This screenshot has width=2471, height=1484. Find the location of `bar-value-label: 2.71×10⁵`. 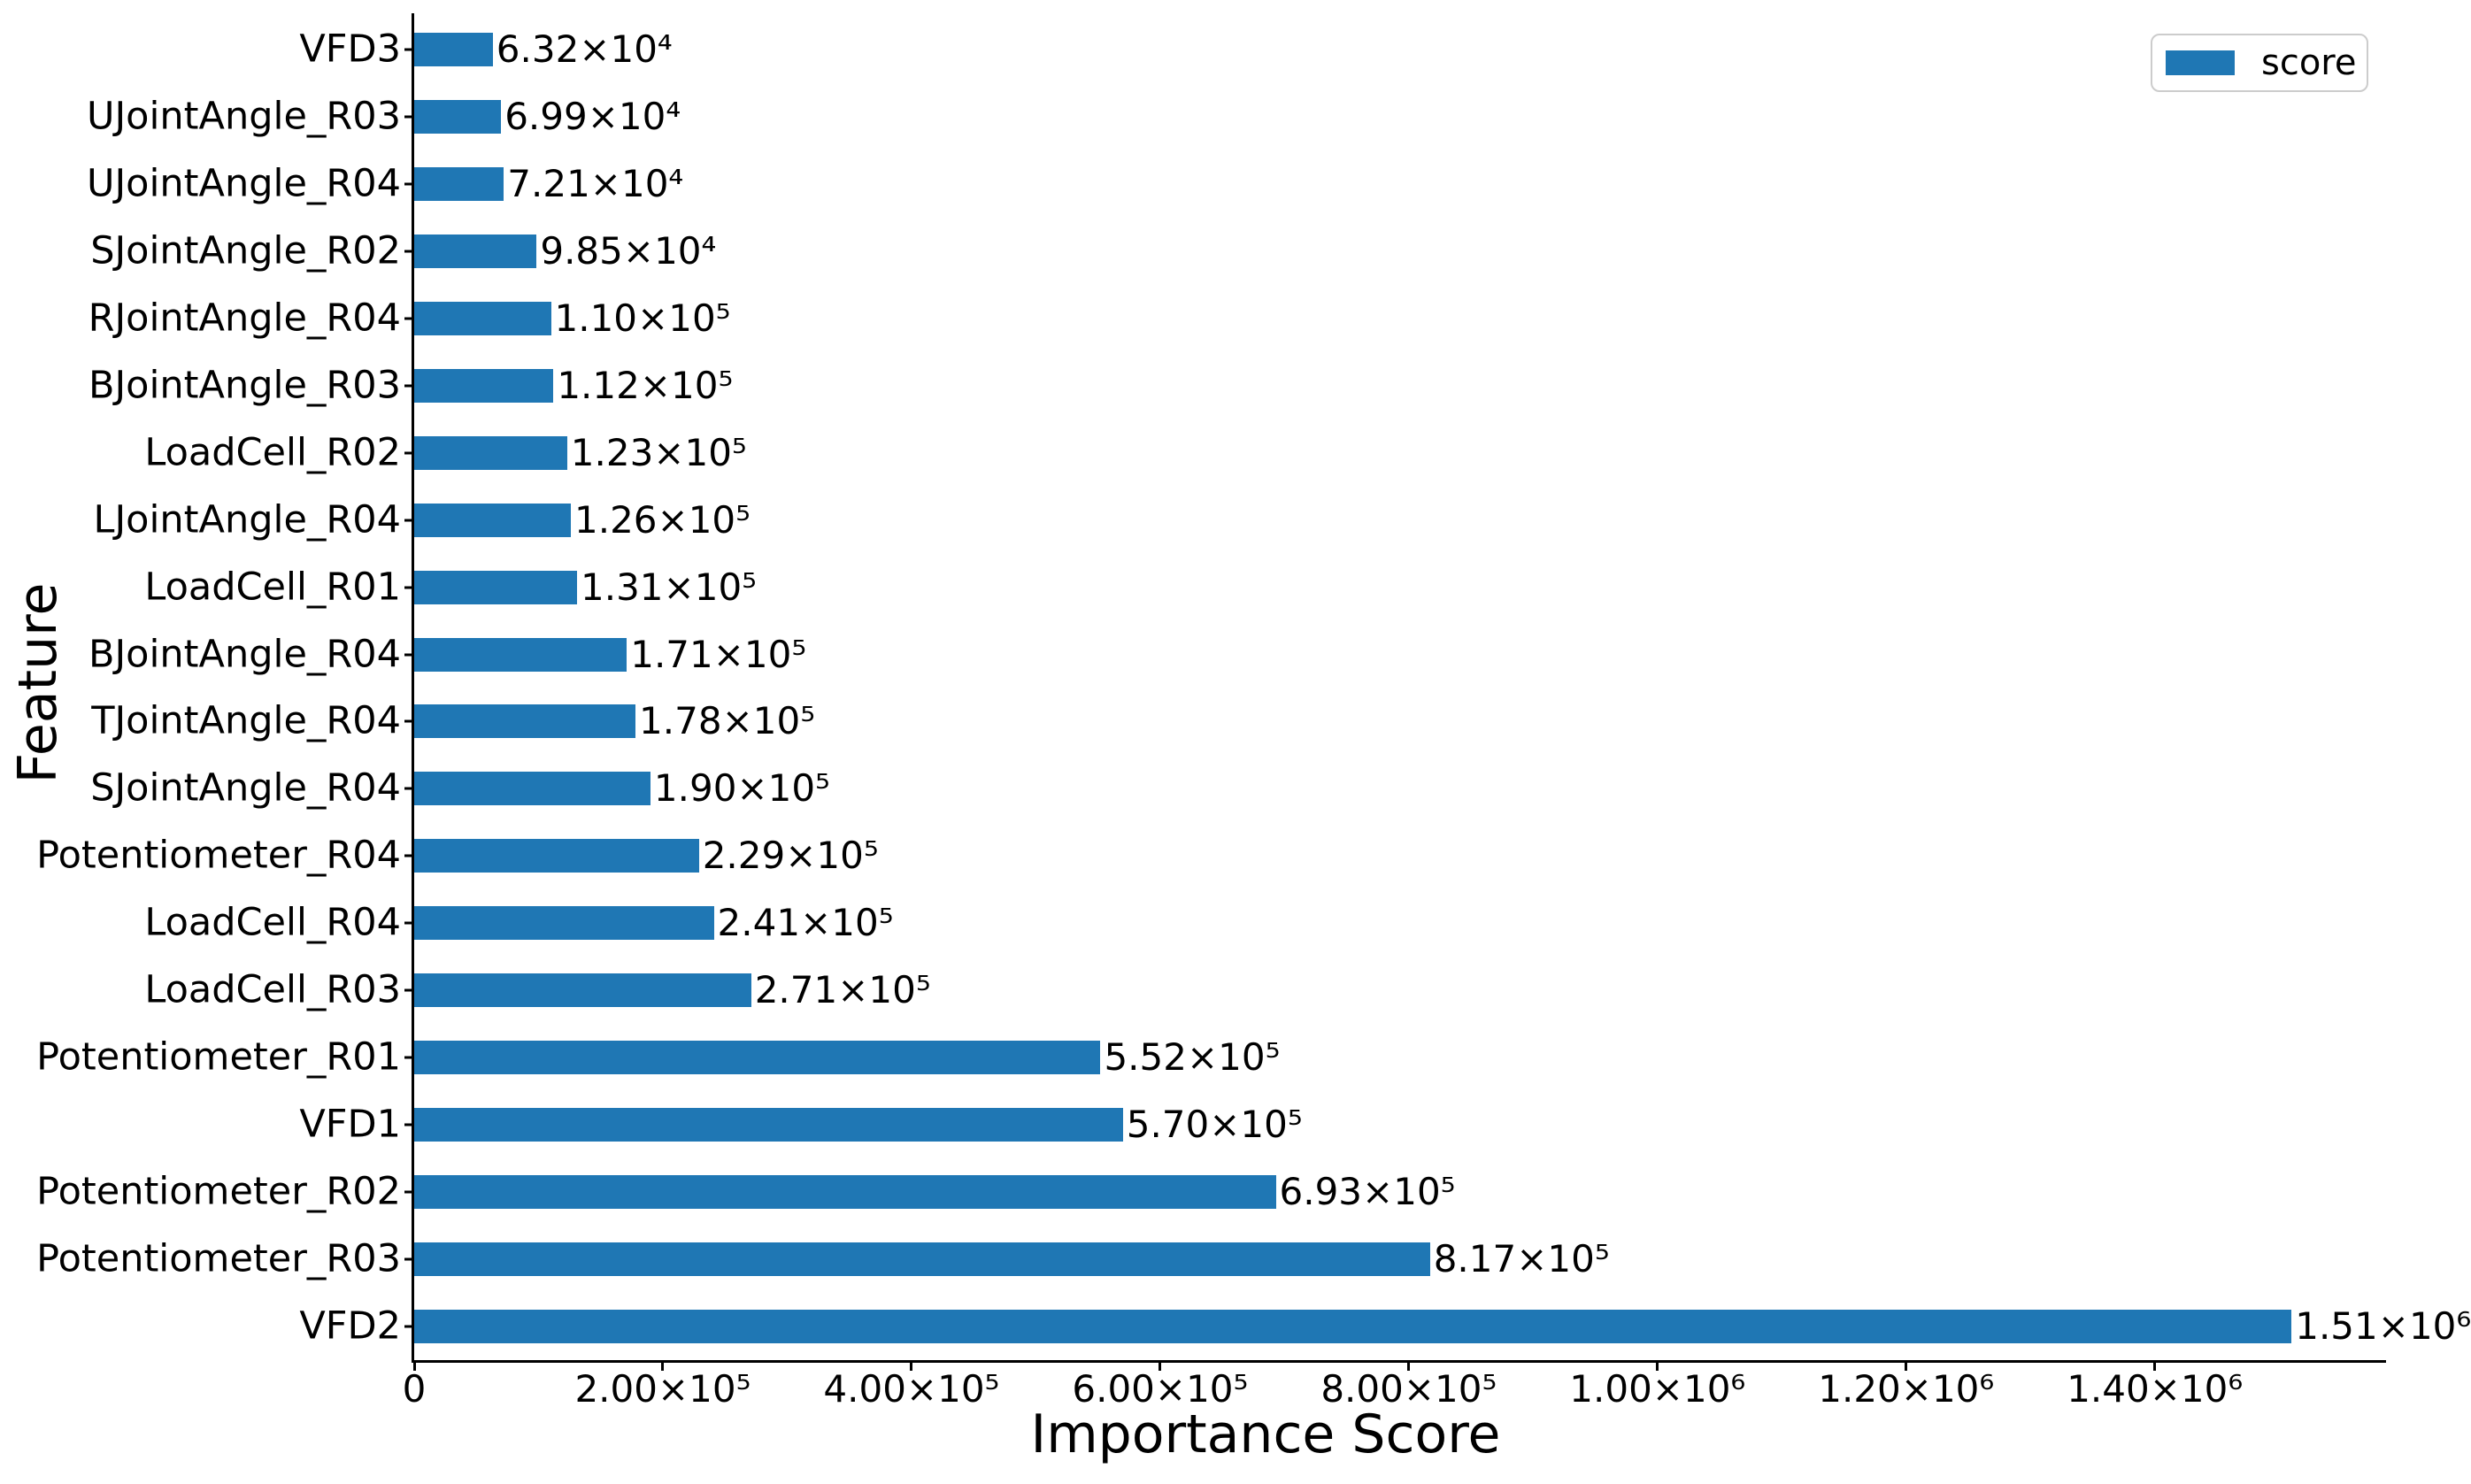

bar-value-label: 2.71×10⁵ is located at coordinates (842, 990).